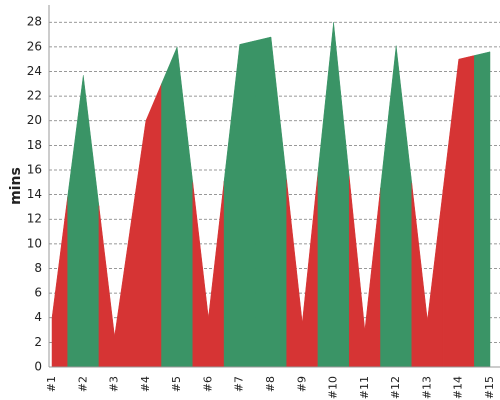 Image resolution: width=500 pixels, height=400 pixels. Describe the element at coordinates (34, 120) in the screenshot. I see `y-tick-label: 20` at that location.